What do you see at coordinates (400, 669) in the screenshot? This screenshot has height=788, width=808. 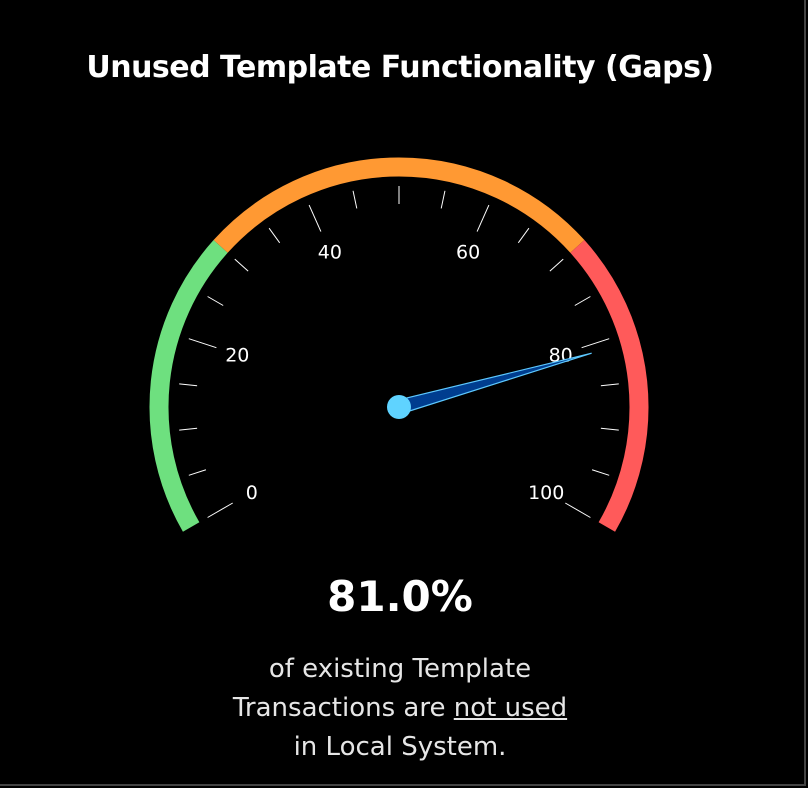 I see `description-line-1: of existing Template` at bounding box center [400, 669].